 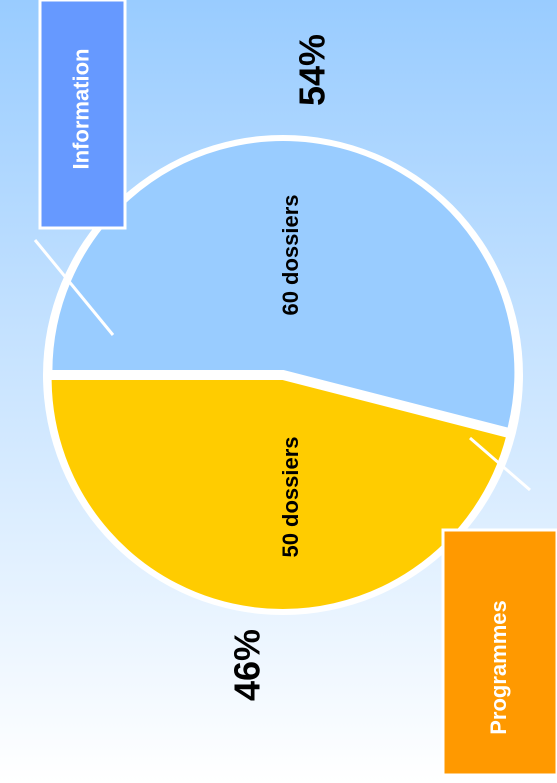 I want to click on legend-label: Information, so click(x=80, y=109).